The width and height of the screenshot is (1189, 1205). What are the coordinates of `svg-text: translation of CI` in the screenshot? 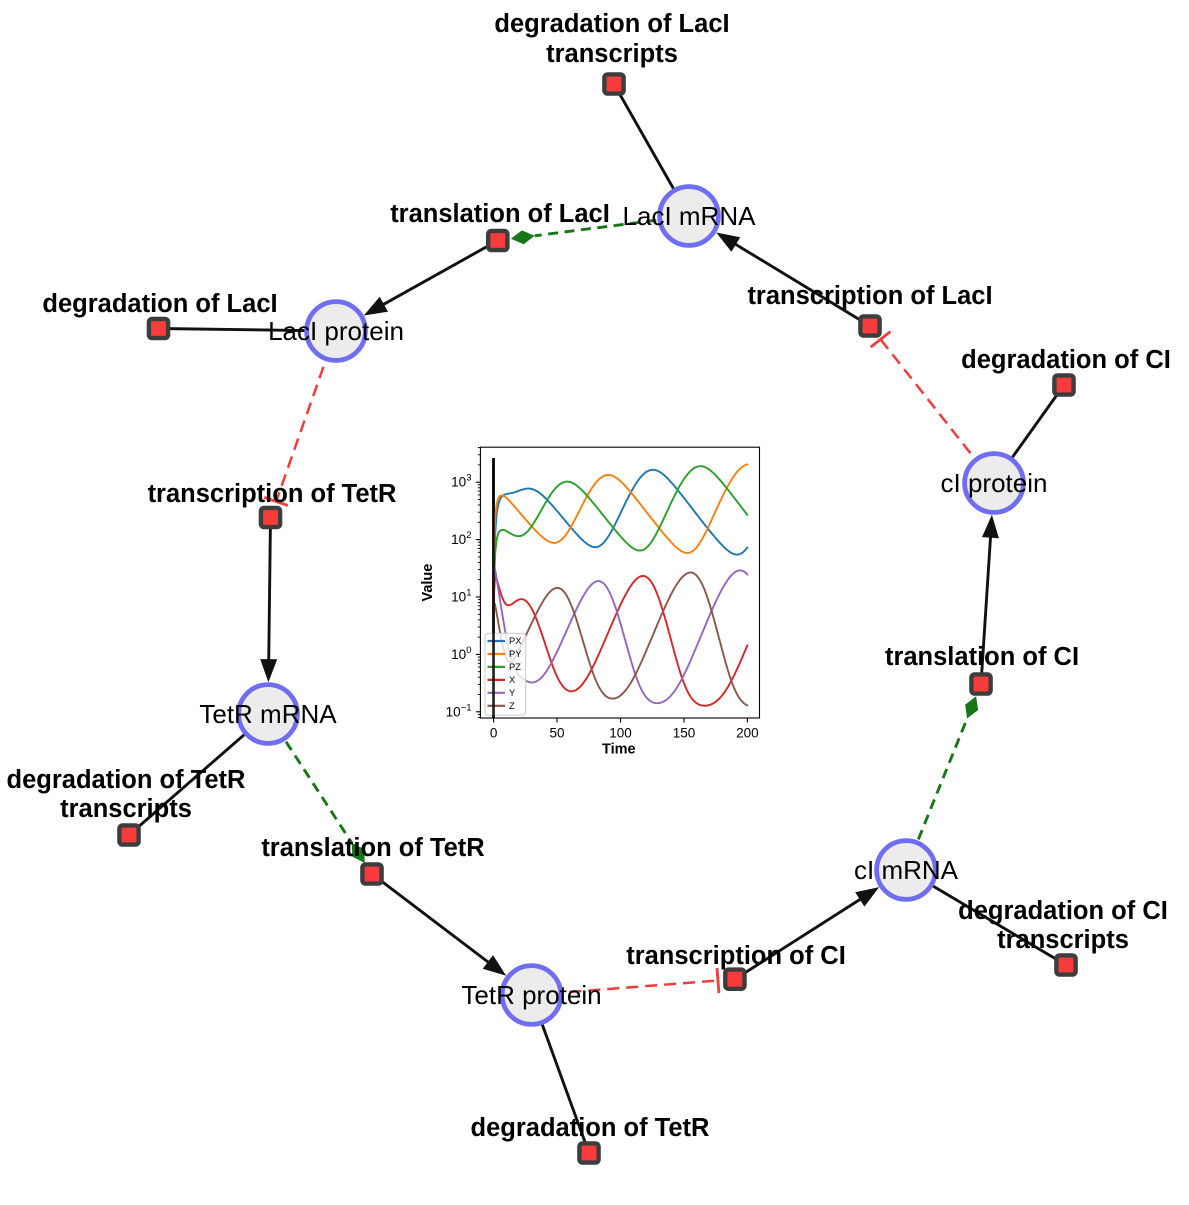 It's located at (982, 657).